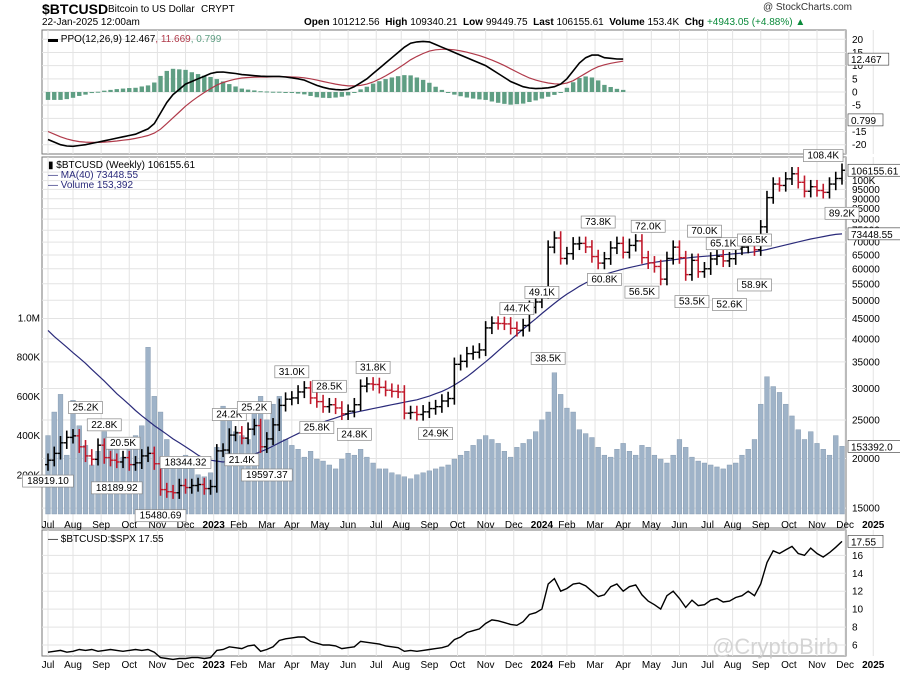  I want to click on price-annotation: 73.8K, so click(598, 222).